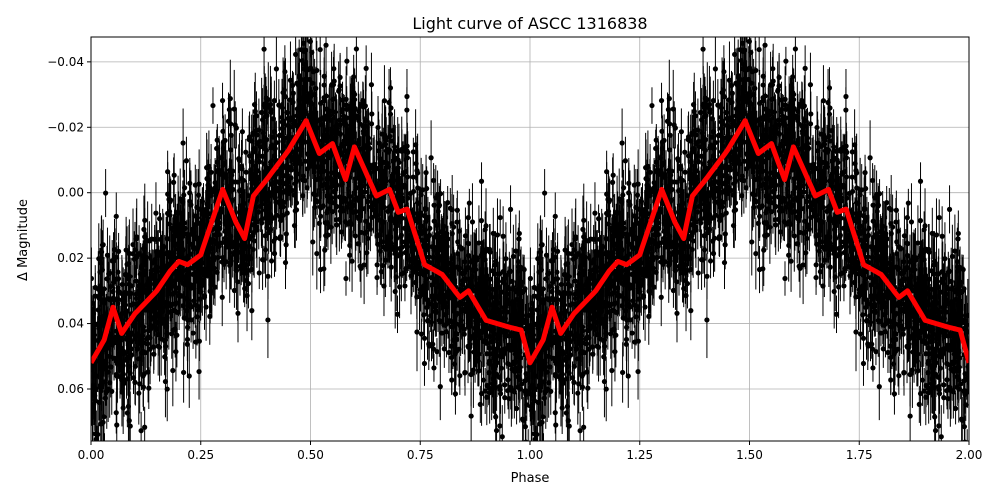 Image resolution: width=1000 pixels, height=500 pixels. I want to click on chart-title: Light curve of ASCC 1316838, so click(529, 23).